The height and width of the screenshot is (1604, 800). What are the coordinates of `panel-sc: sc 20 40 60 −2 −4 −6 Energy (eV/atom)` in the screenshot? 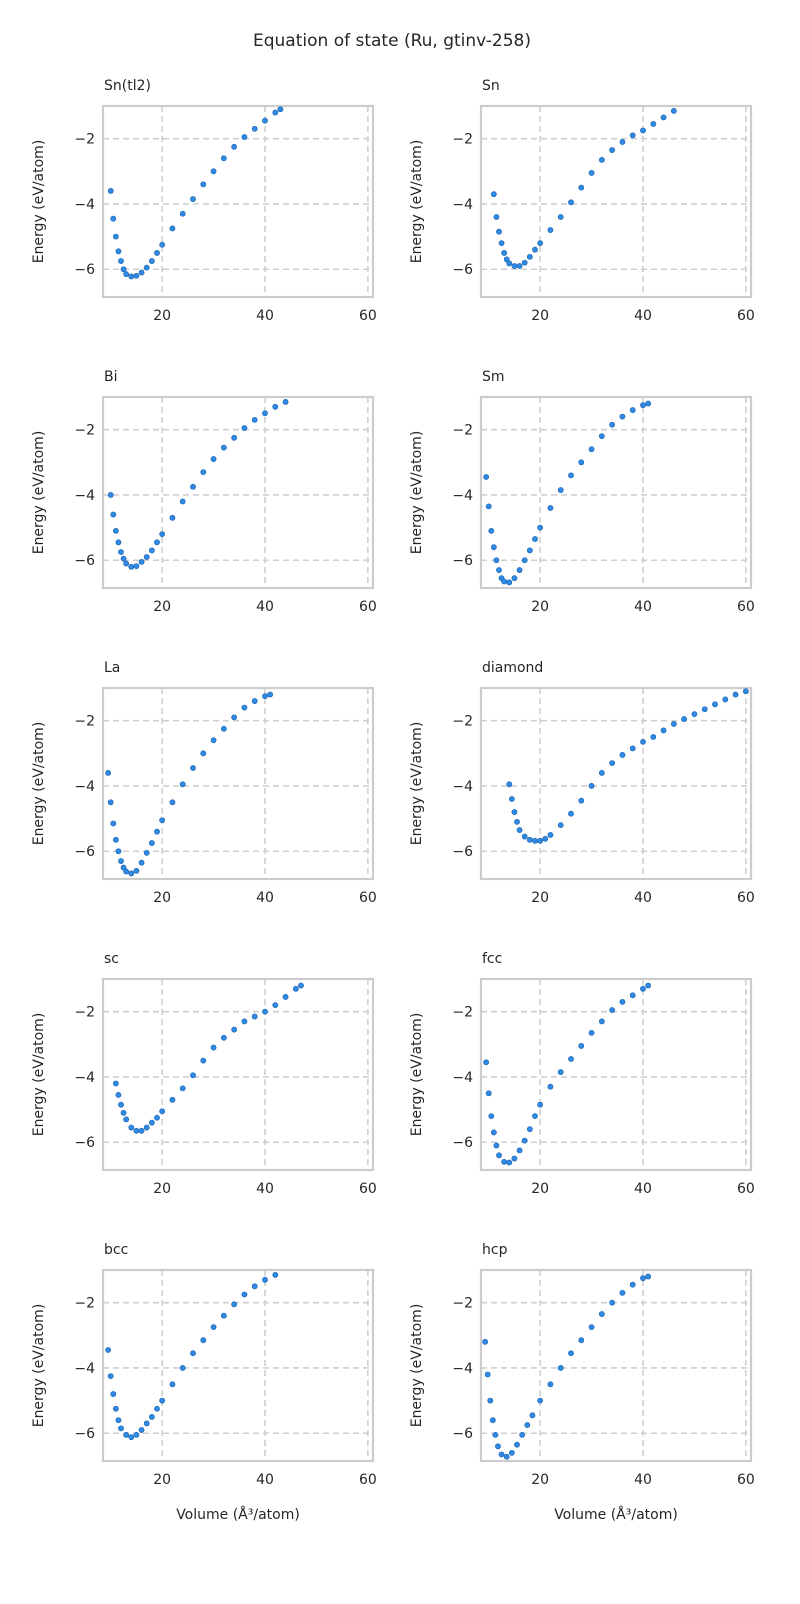 It's located at (204, 1074).